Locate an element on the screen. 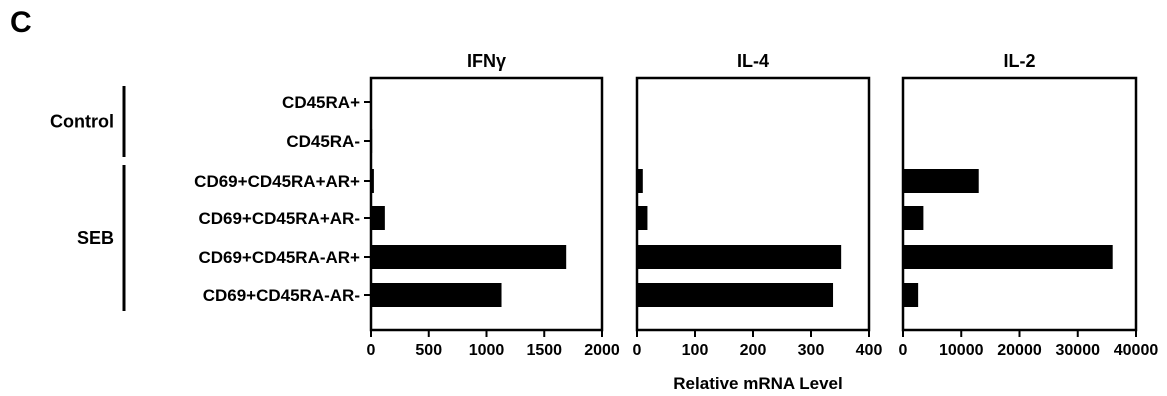 This screenshot has height=396, width=1167. x-tick-label: 40000 is located at coordinates (1136, 350).